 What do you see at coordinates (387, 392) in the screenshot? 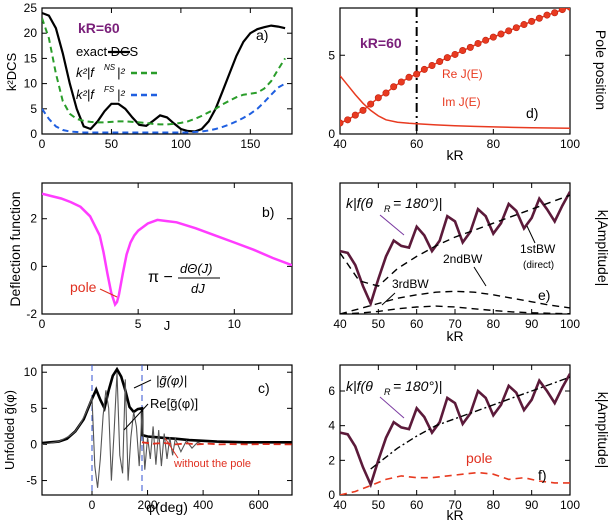
I see `annotation-amp-f-sub: R` at bounding box center [387, 392].